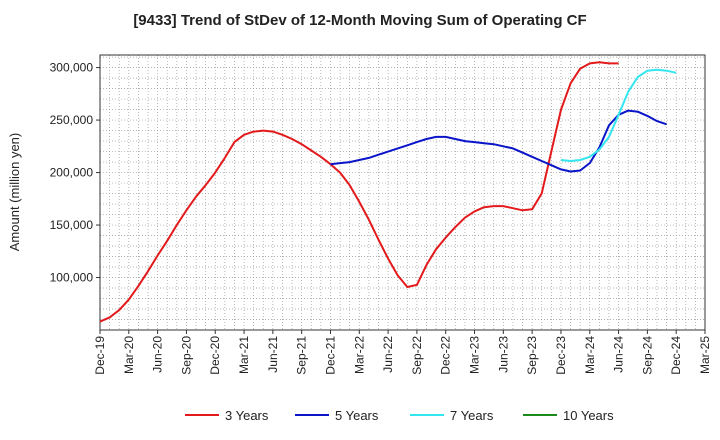  I want to click on x-tick-label: Jun-21, so click(273, 354).